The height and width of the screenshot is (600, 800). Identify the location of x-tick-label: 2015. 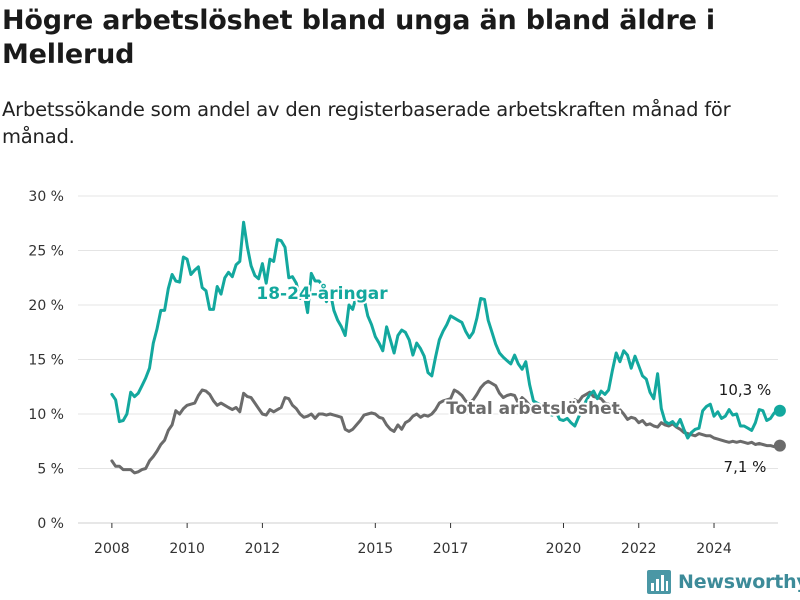
(375, 549).